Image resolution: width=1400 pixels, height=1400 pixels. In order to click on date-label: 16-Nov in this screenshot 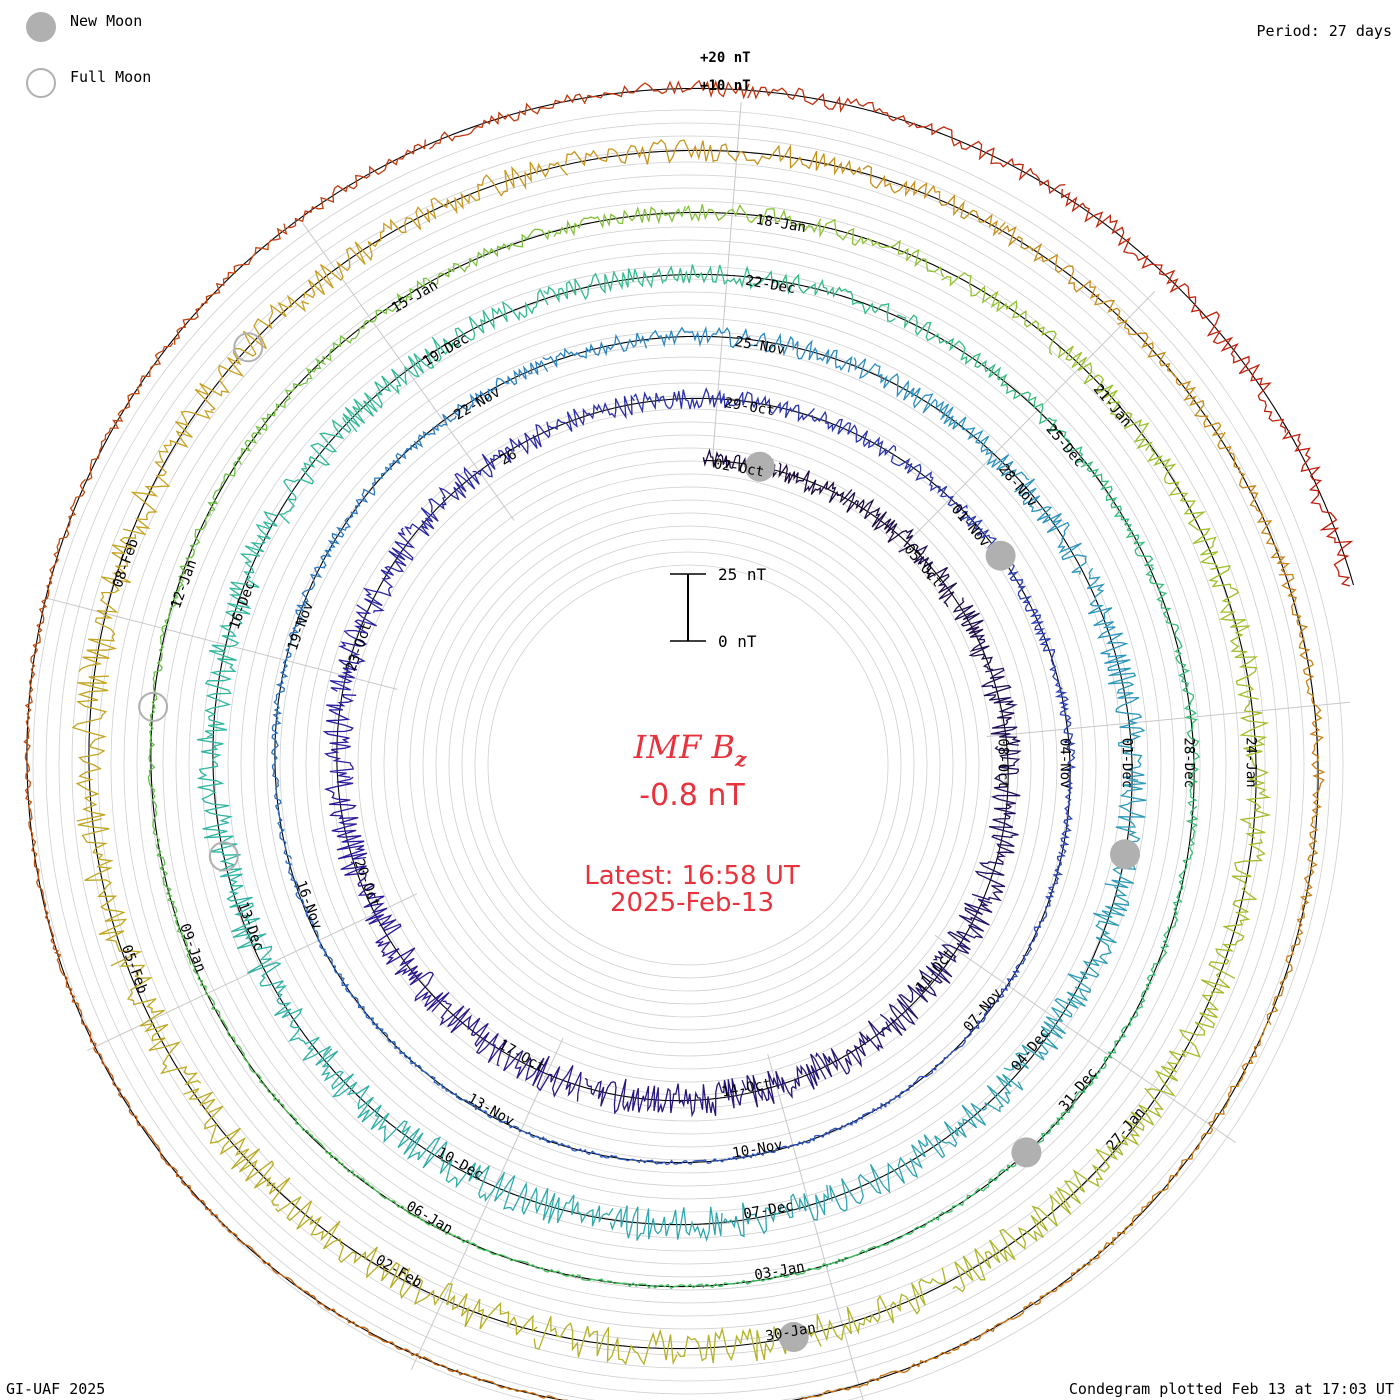, I will do `click(308, 905)`.